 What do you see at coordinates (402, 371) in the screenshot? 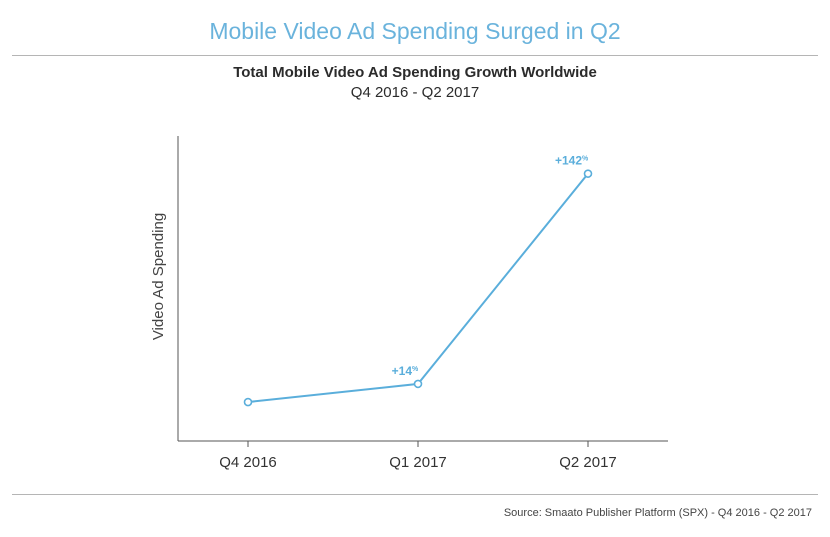
I see `data-label: +14` at bounding box center [402, 371].